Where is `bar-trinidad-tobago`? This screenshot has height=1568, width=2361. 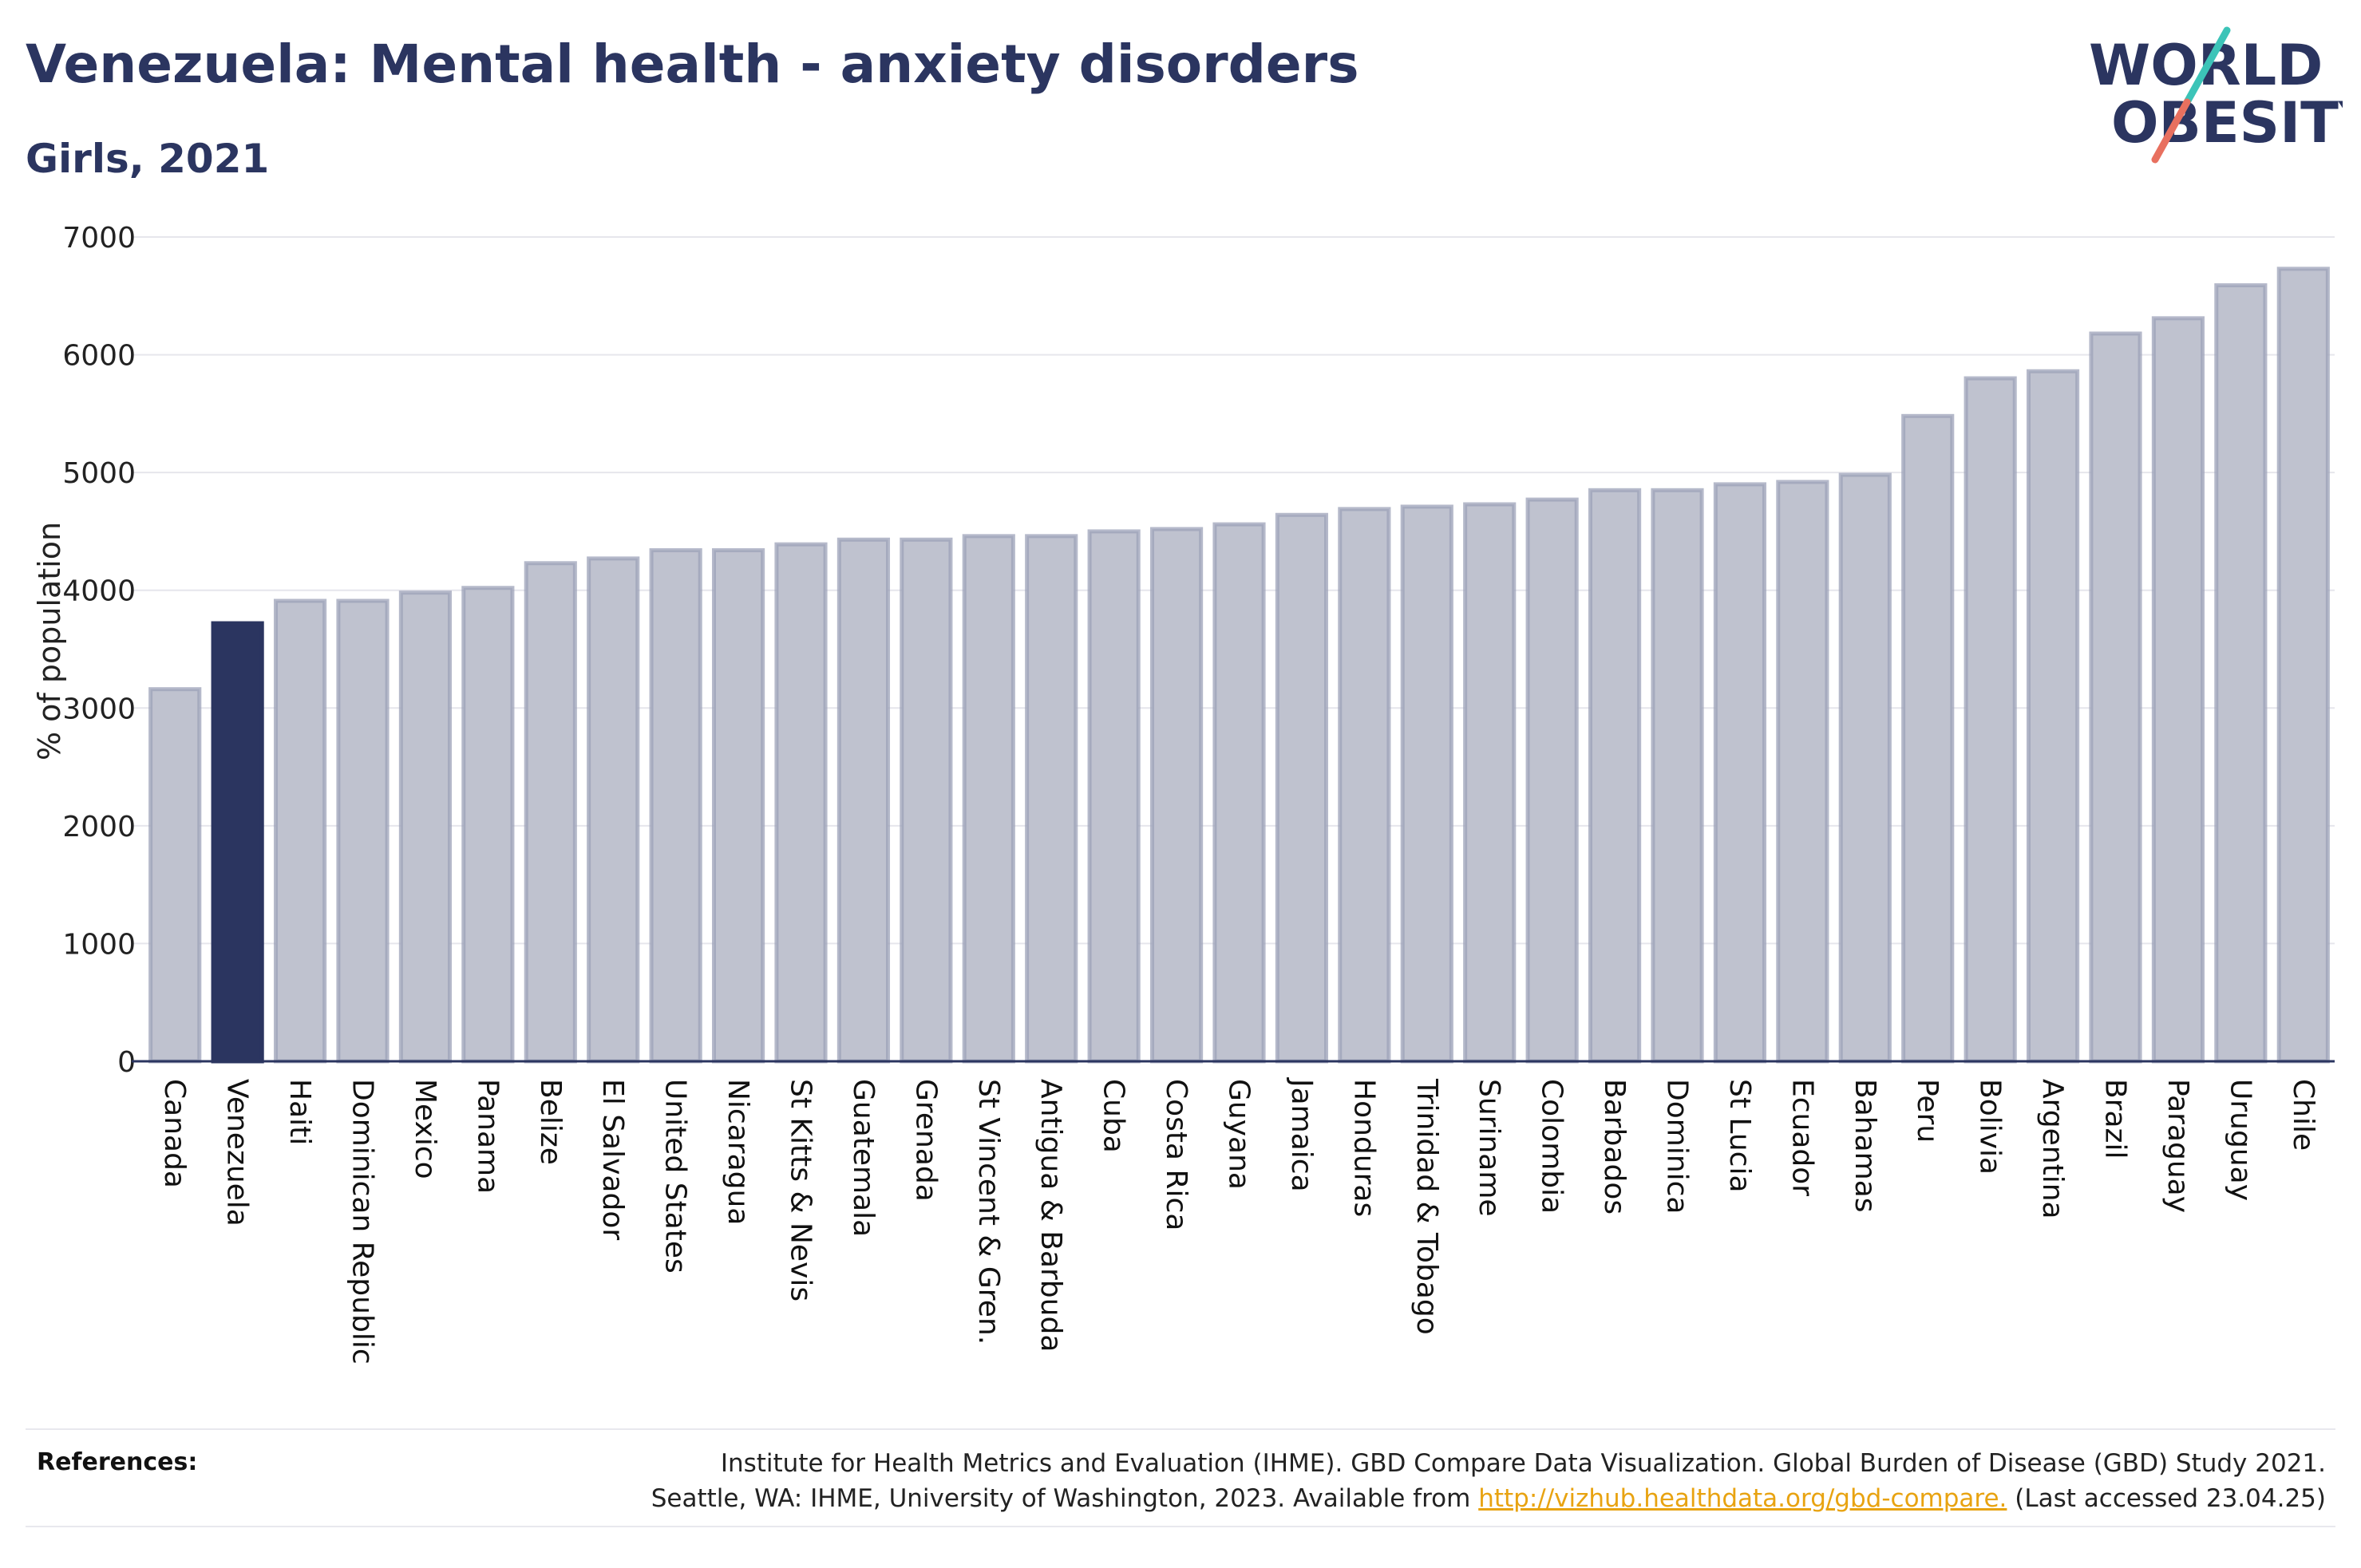
bar-trinidad-tobago is located at coordinates (1426, 784).